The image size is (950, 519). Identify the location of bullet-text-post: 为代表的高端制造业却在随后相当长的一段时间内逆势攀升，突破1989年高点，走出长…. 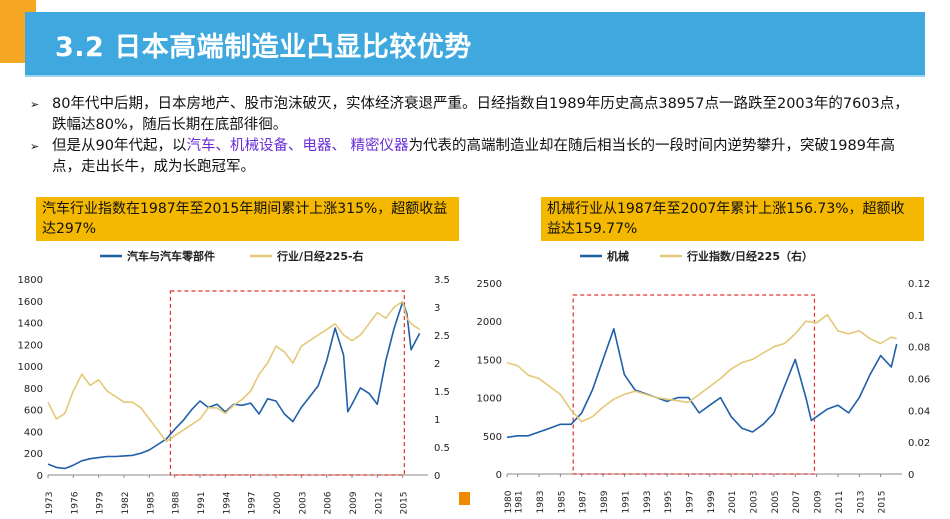
(473, 156).